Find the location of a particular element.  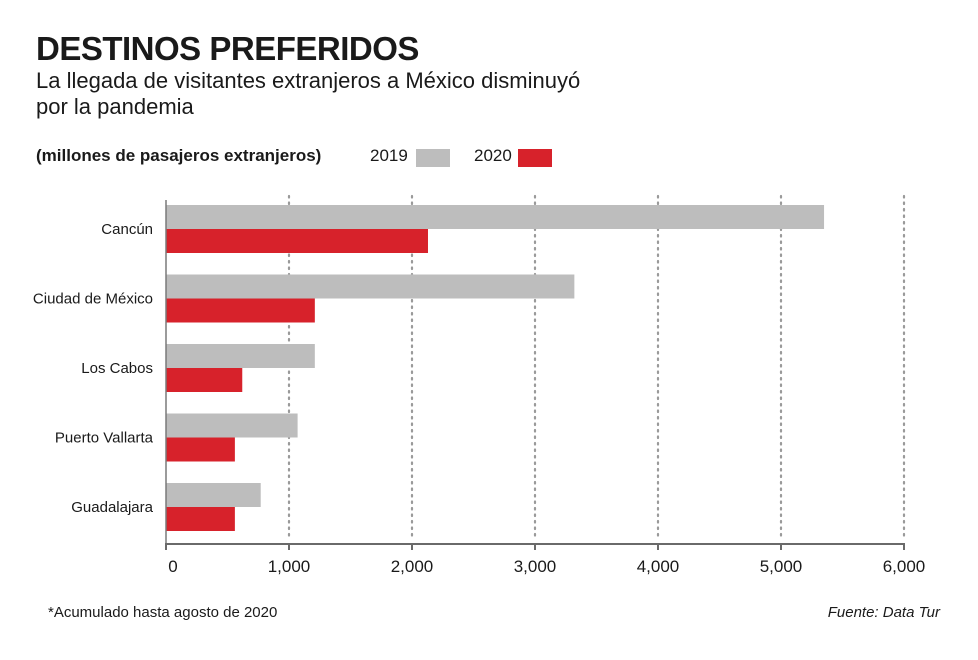

chart-title: DESTINOS PREFERIDOS is located at coordinates (227, 48).